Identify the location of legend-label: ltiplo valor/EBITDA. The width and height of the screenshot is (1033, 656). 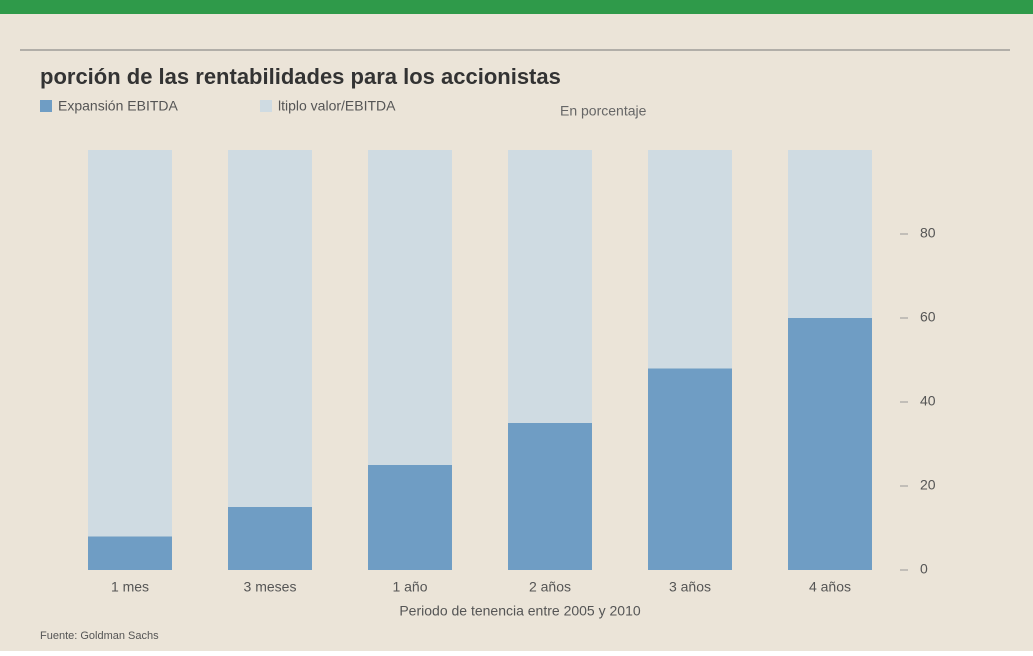
(337, 106).